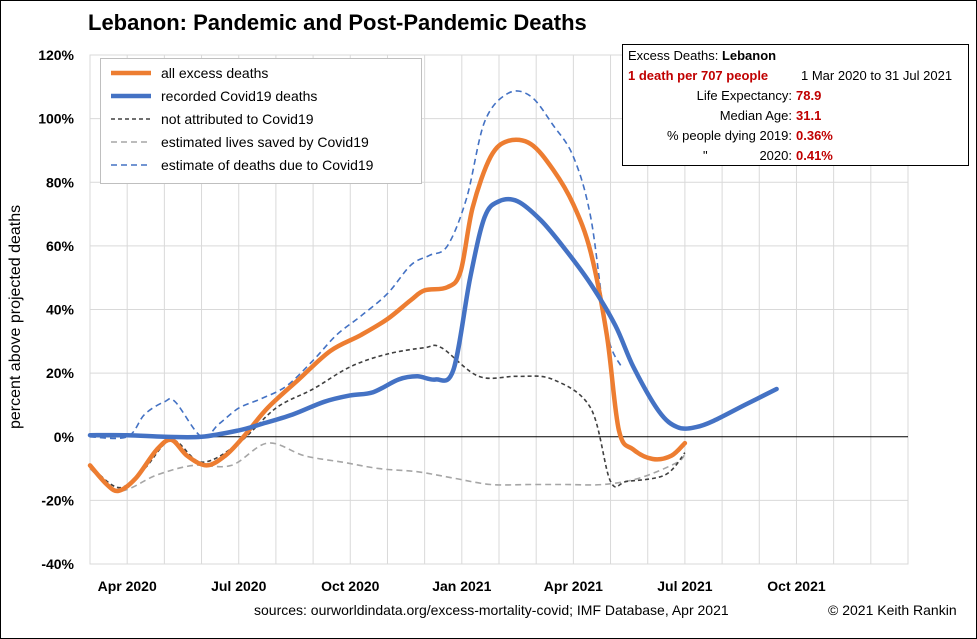 This screenshot has width=977, height=639. Describe the element at coordinates (350, 586) in the screenshot. I see `x-tick-label: Oct 2020` at that location.